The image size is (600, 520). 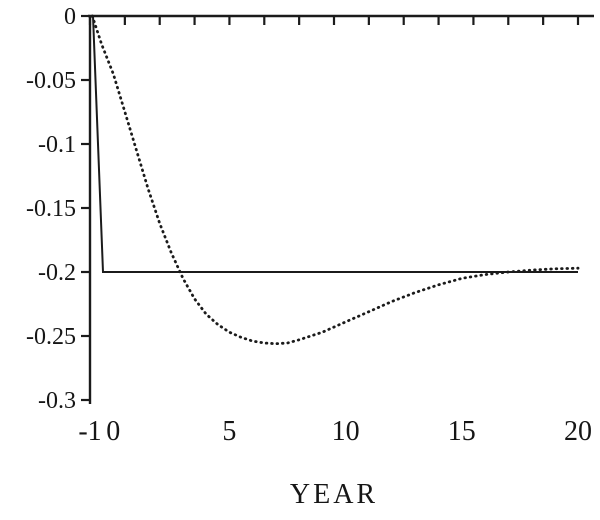 What do you see at coordinates (346, 431) in the screenshot?
I see `x-tick-label: 10` at bounding box center [346, 431].